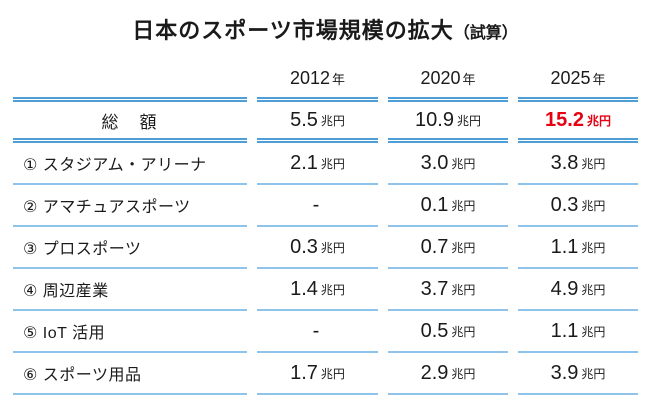  I want to click on column-header-2020: 2020 年, so click(448, 81).